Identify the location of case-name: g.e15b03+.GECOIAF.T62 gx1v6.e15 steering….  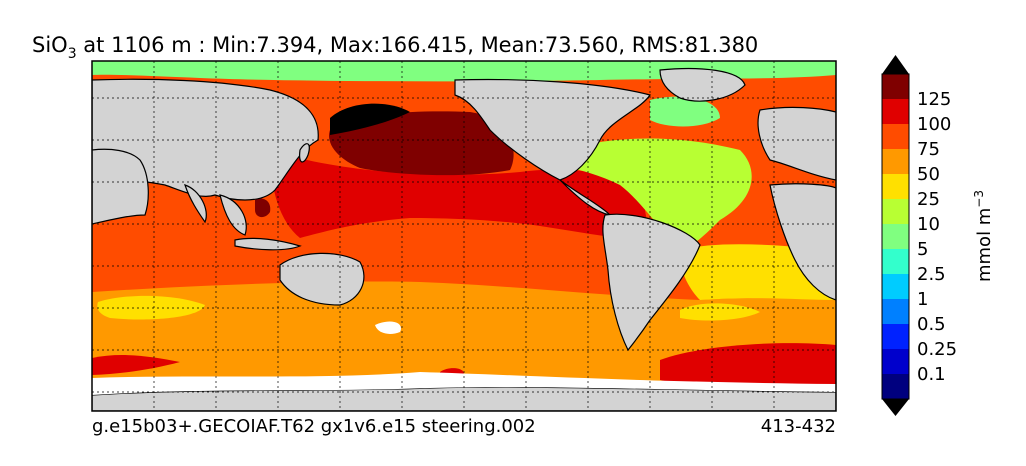
(314, 426).